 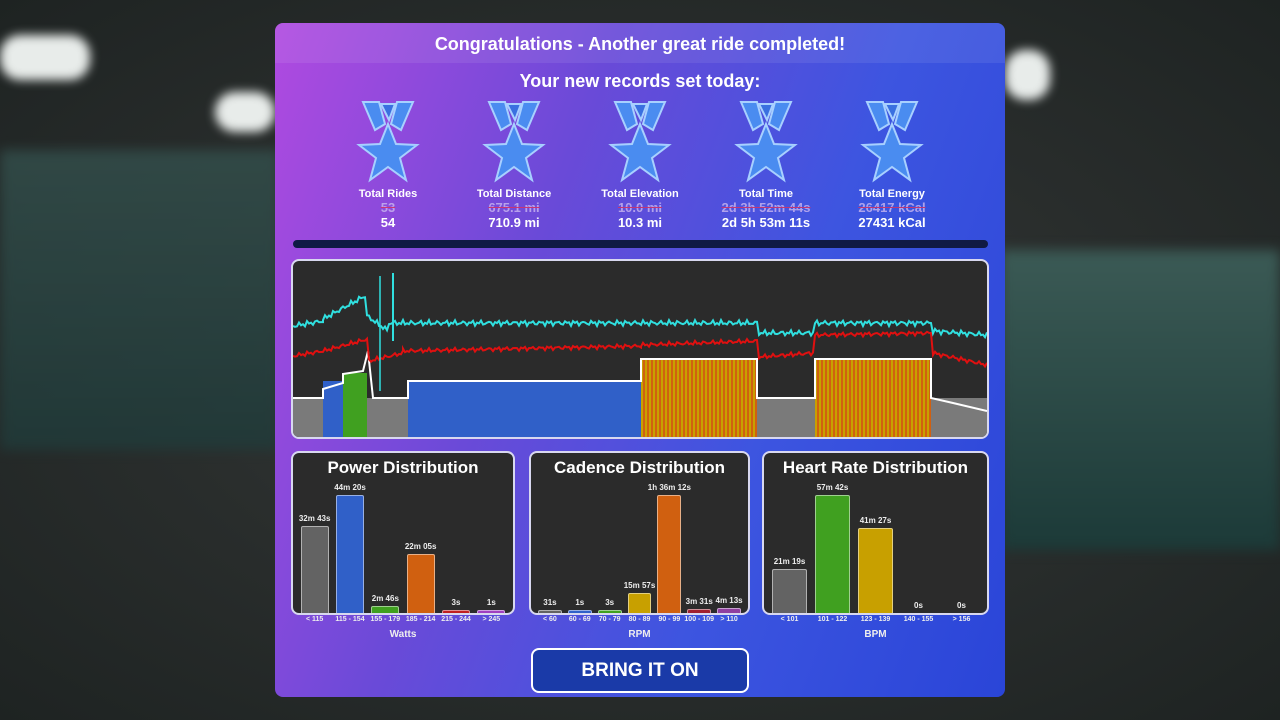 I want to click on bar-value-label: 32m 43s, so click(x=314, y=518).